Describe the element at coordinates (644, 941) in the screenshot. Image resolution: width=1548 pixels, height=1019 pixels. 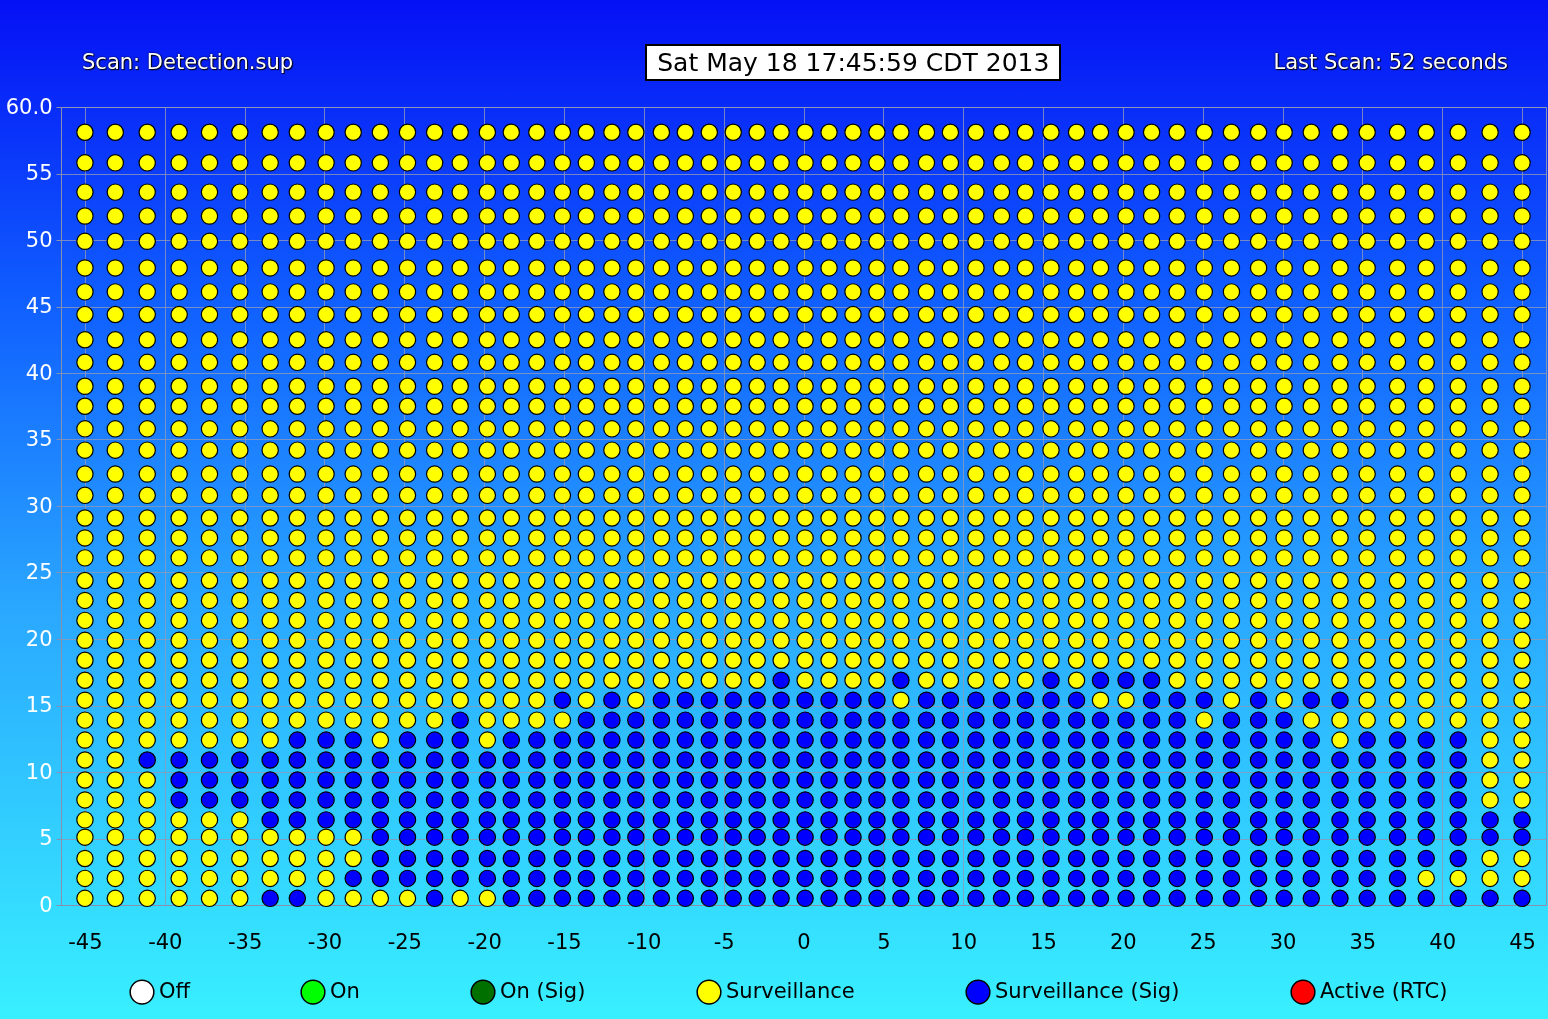
I see `x-tick-label: -10` at that location.